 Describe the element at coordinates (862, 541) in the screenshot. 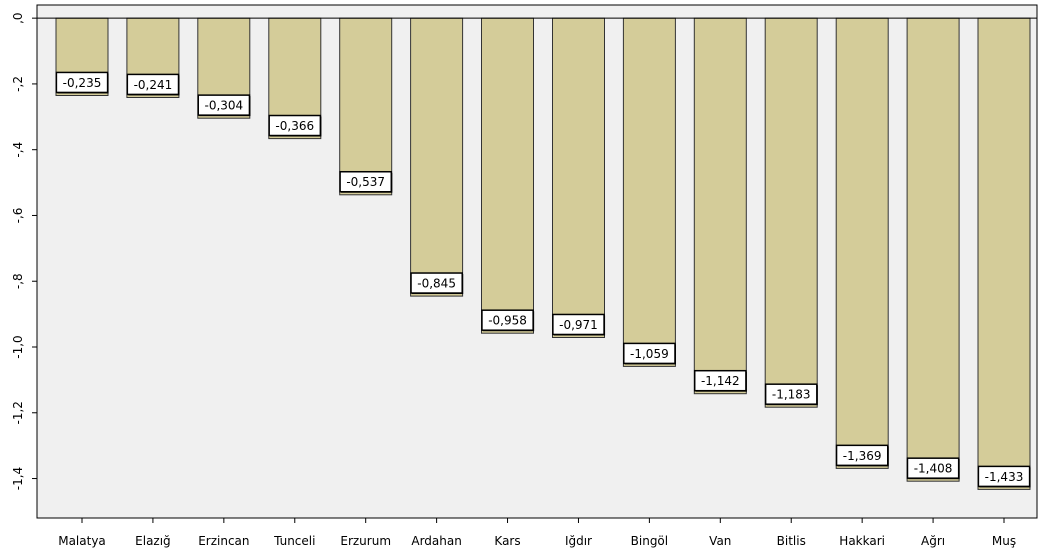

I see `x-tick-label: Hakkari` at that location.